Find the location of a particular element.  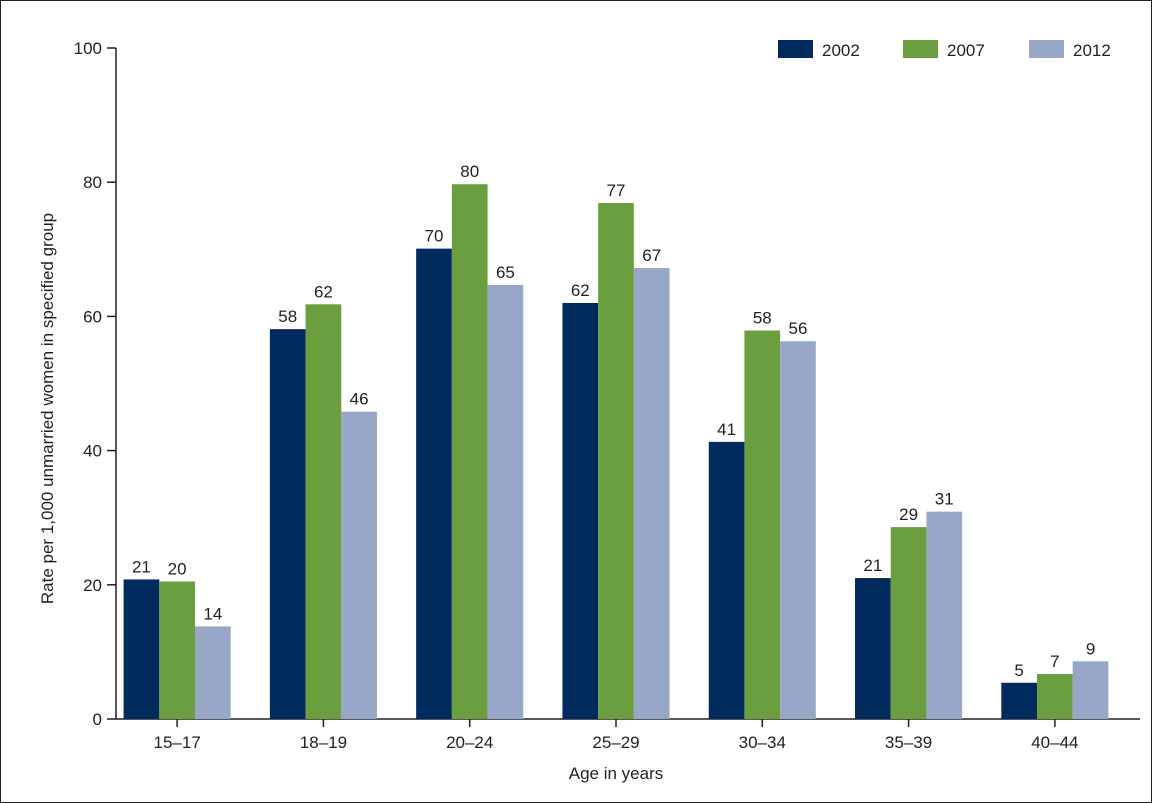

data-label-2007-1: 62 is located at coordinates (323, 291).